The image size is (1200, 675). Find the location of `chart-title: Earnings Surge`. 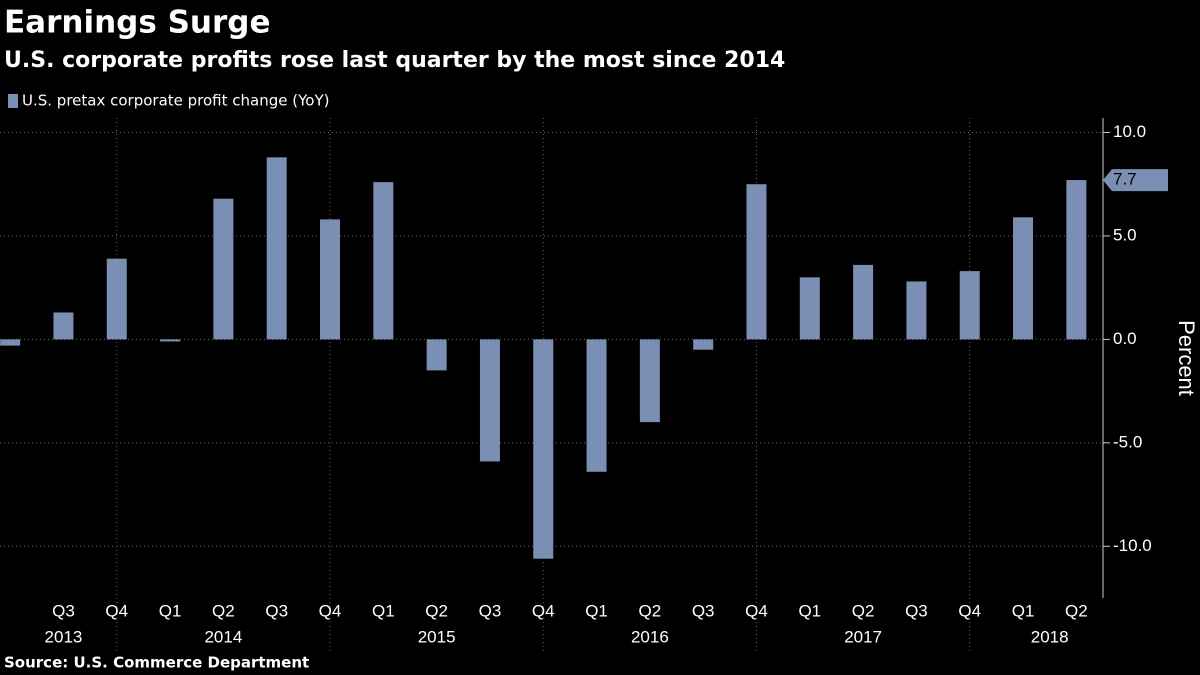

chart-title: Earnings Surge is located at coordinates (137, 23).